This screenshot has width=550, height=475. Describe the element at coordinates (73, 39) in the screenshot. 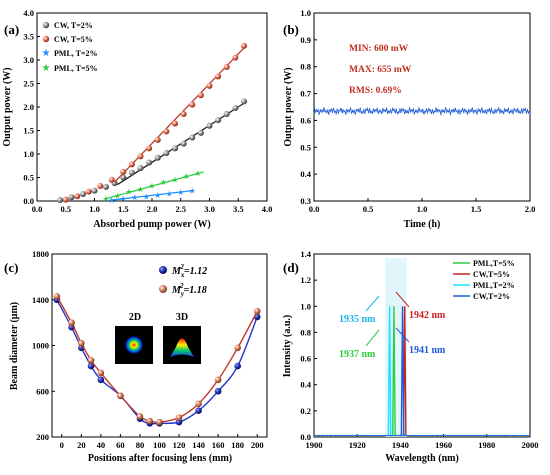

I see `legend-label-a2: CW, T=5%` at that location.